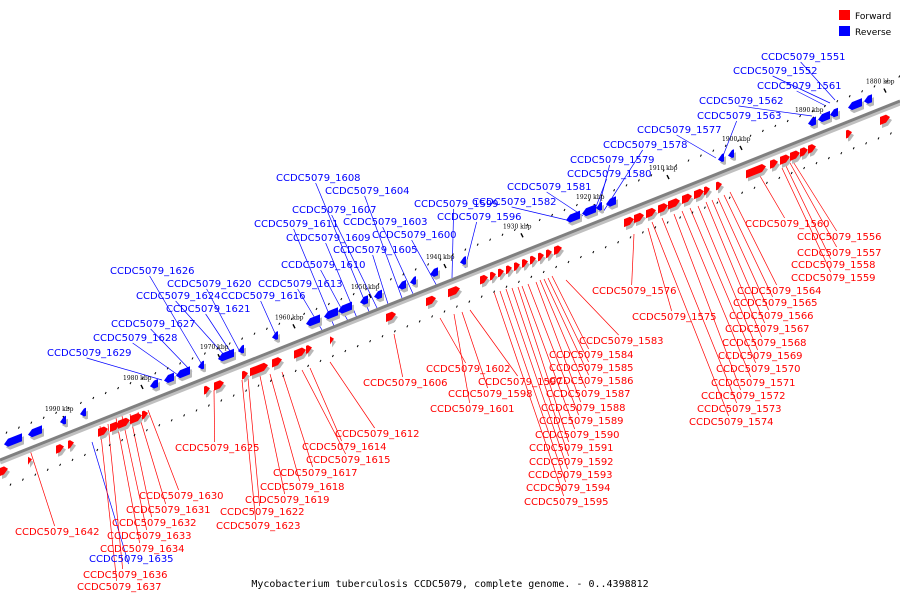  Describe the element at coordinates (414, 235) in the screenshot. I see `gene-label-ccdc5079-1600: CCDC5079_1600` at that location.